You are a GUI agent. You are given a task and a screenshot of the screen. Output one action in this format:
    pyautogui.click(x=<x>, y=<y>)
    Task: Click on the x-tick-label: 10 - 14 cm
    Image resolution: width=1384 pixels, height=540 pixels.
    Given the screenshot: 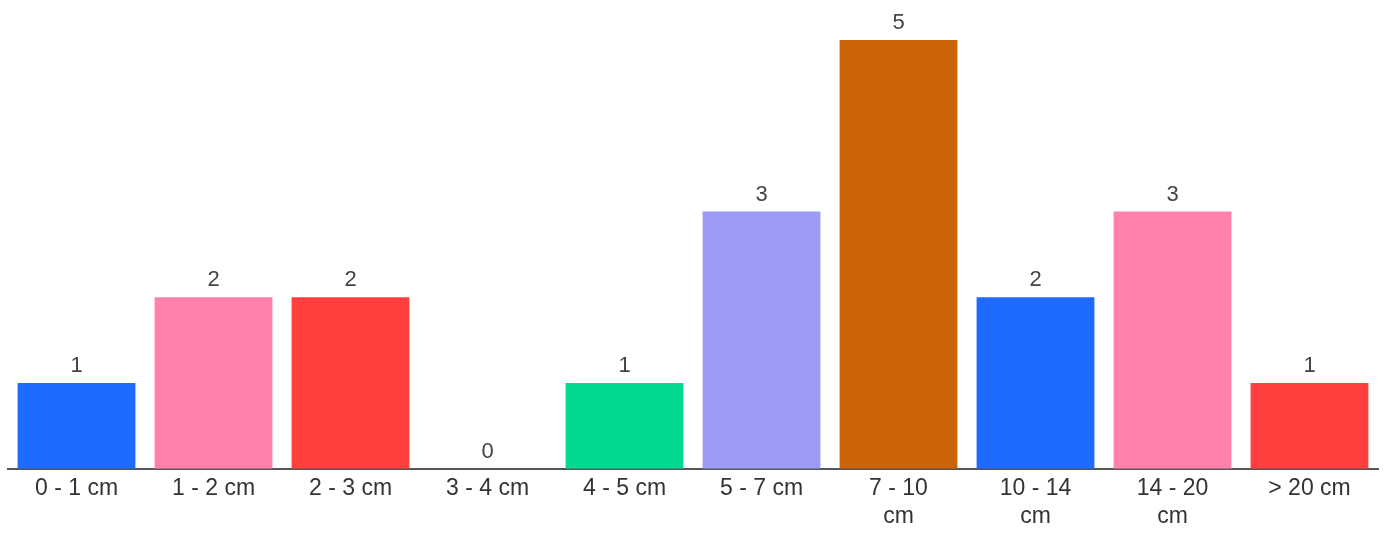 What is the action you would take?
    pyautogui.click(x=1035, y=500)
    